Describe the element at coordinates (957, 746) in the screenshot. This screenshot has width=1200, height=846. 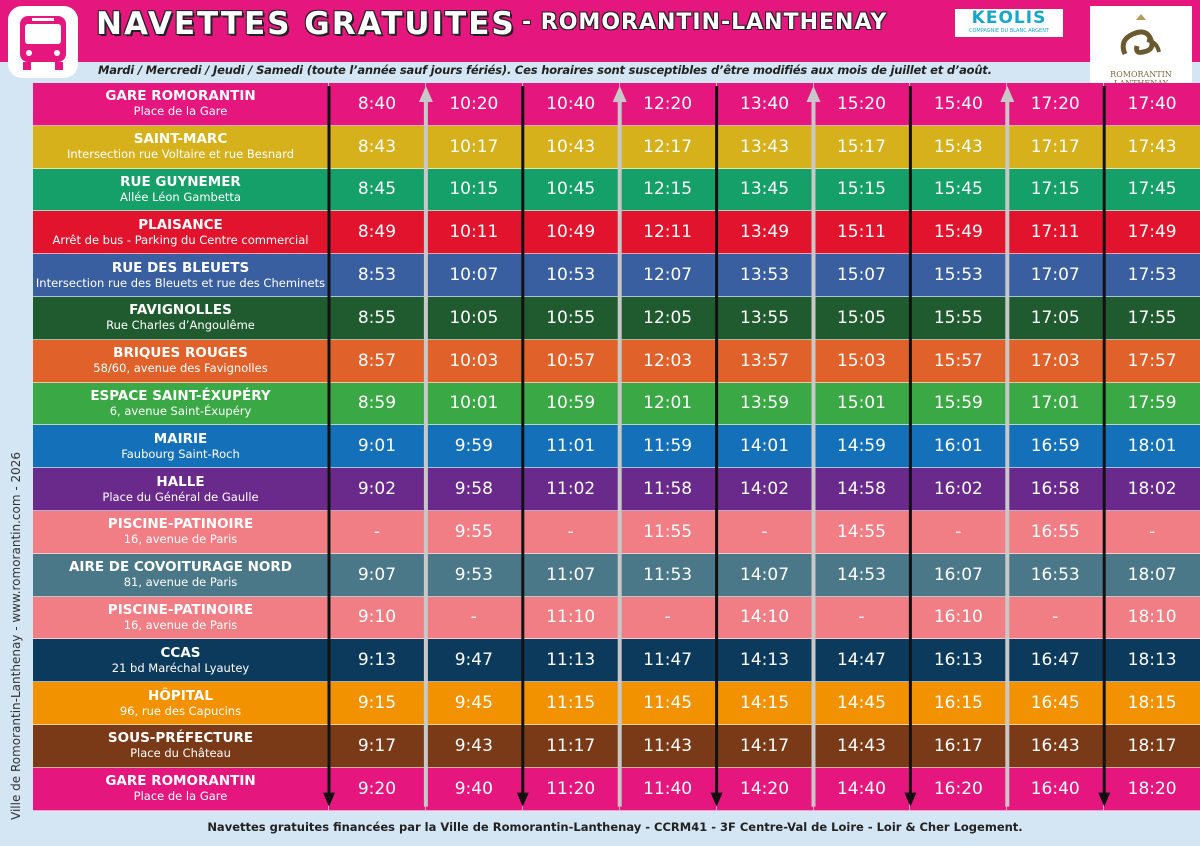
I see `time-cell: 16:17` at that location.